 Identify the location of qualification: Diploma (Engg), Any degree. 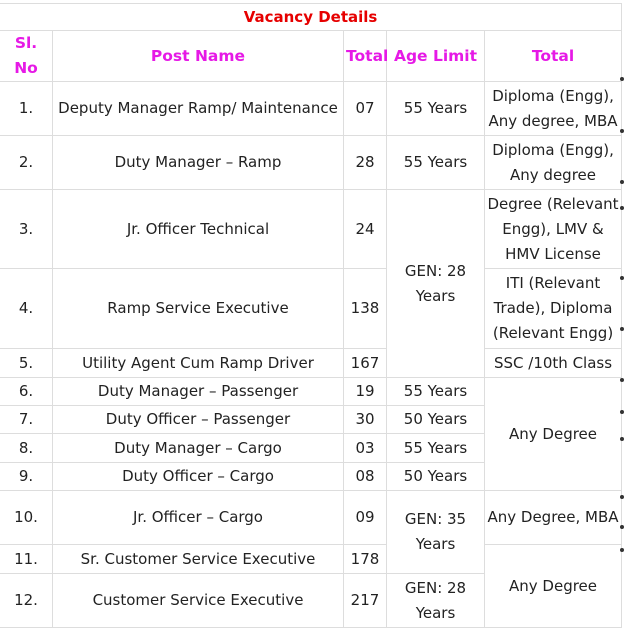
(553, 162).